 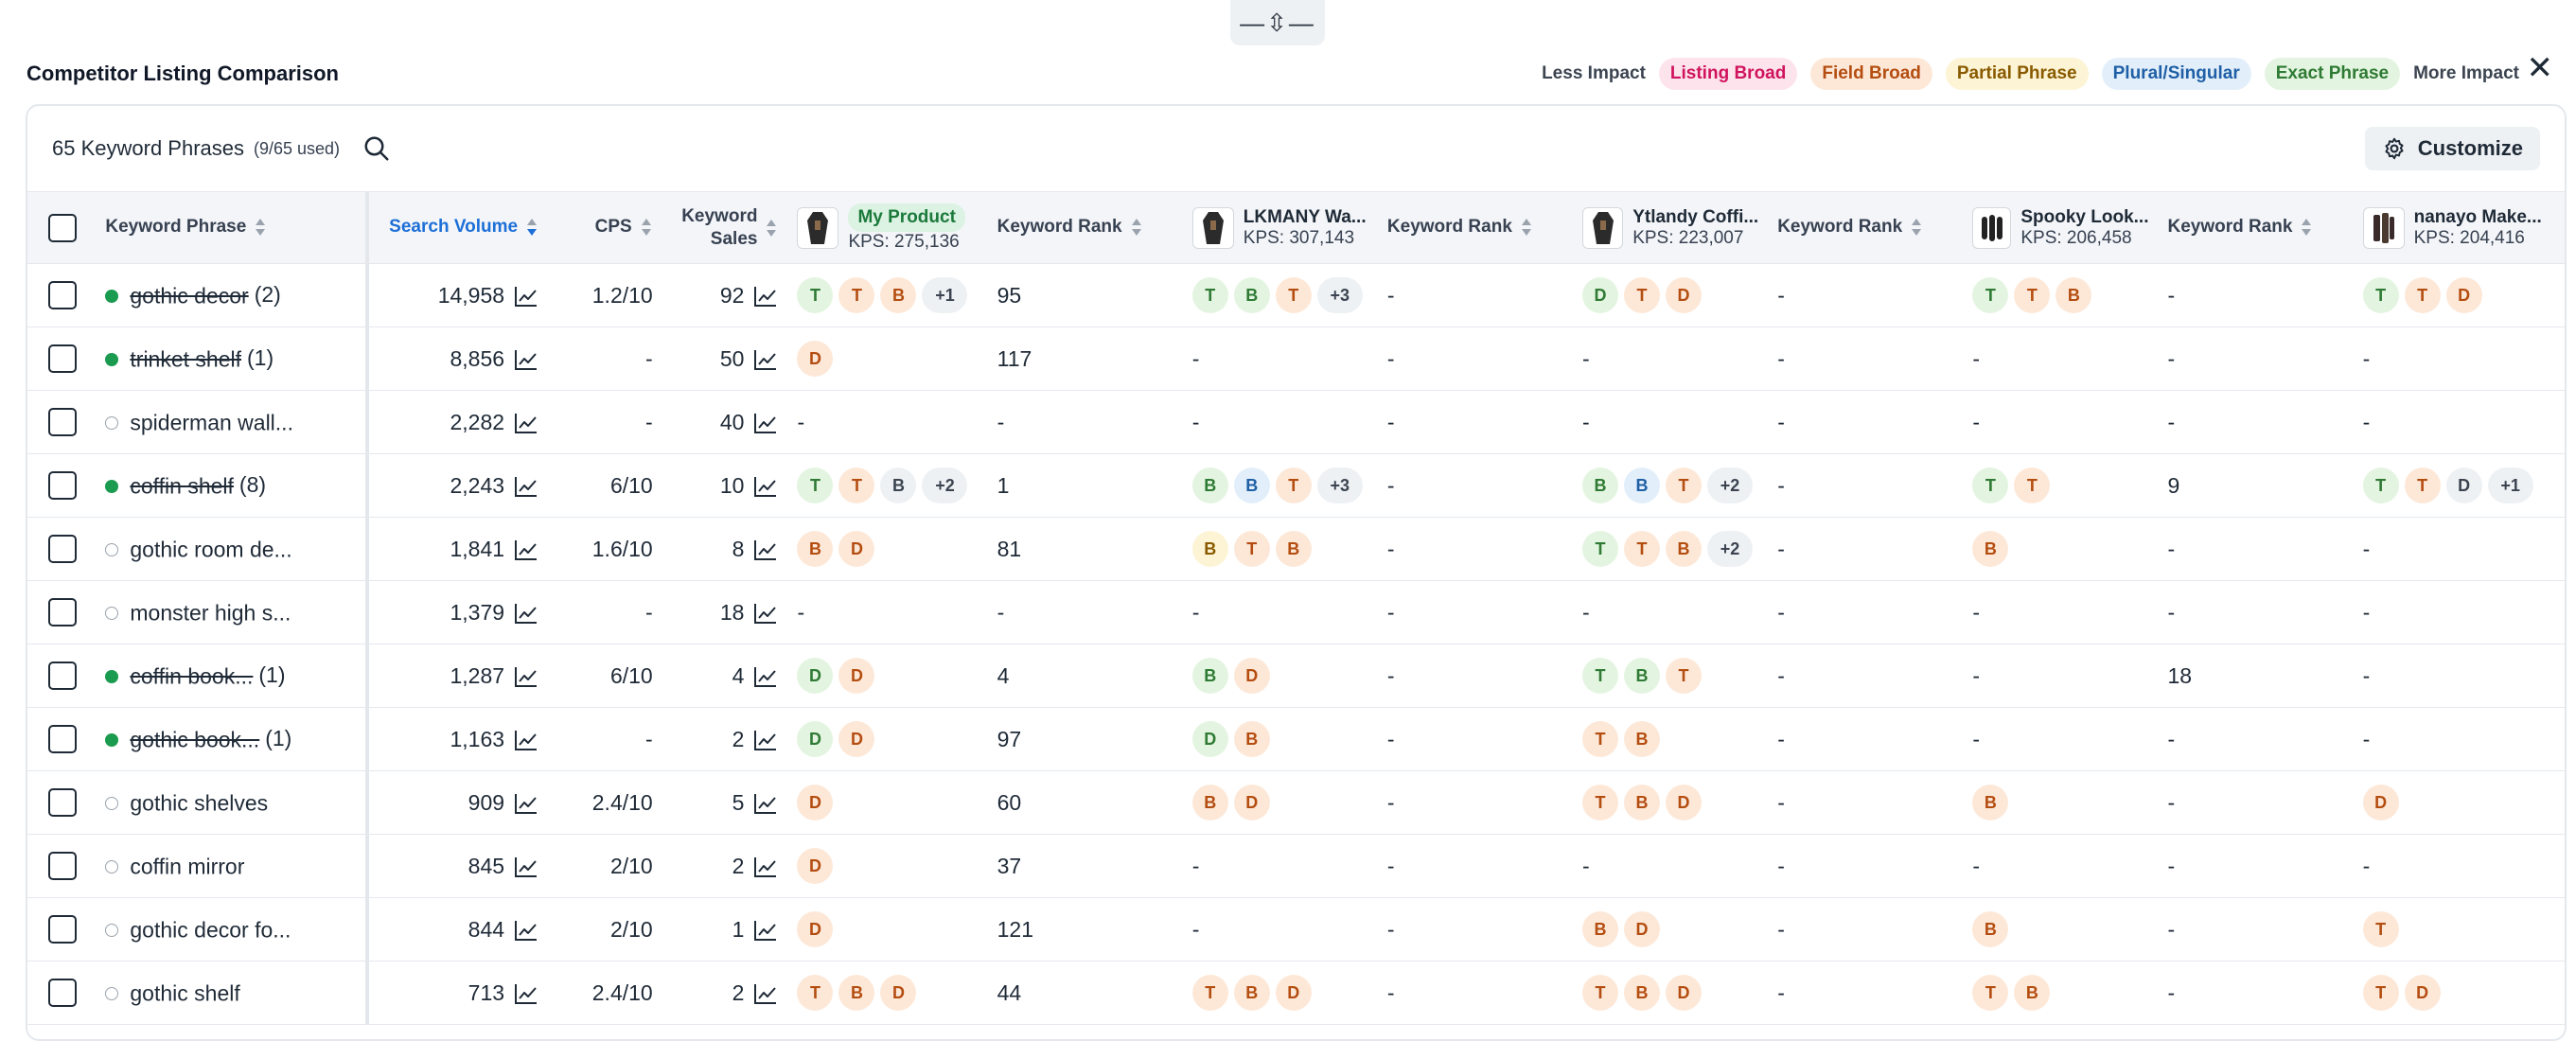 I want to click on keyword-text: trinket shelf, so click(x=185, y=359).